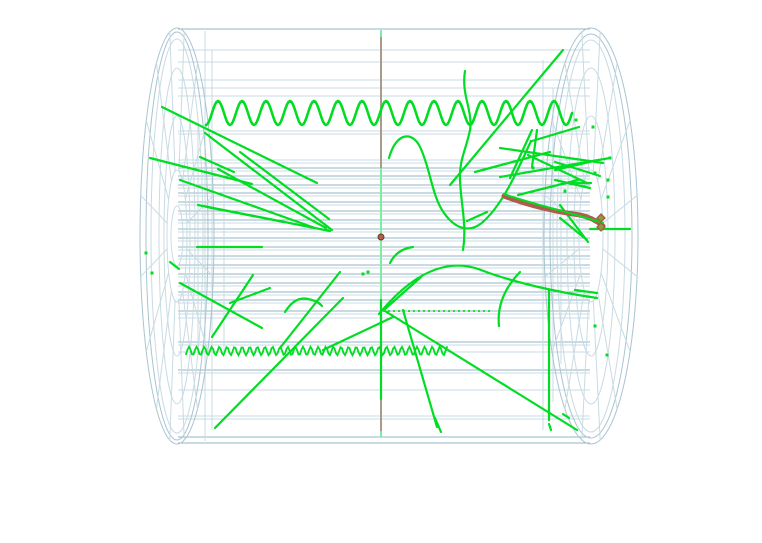  I want to click on vertex-marker, so click(381, 237).